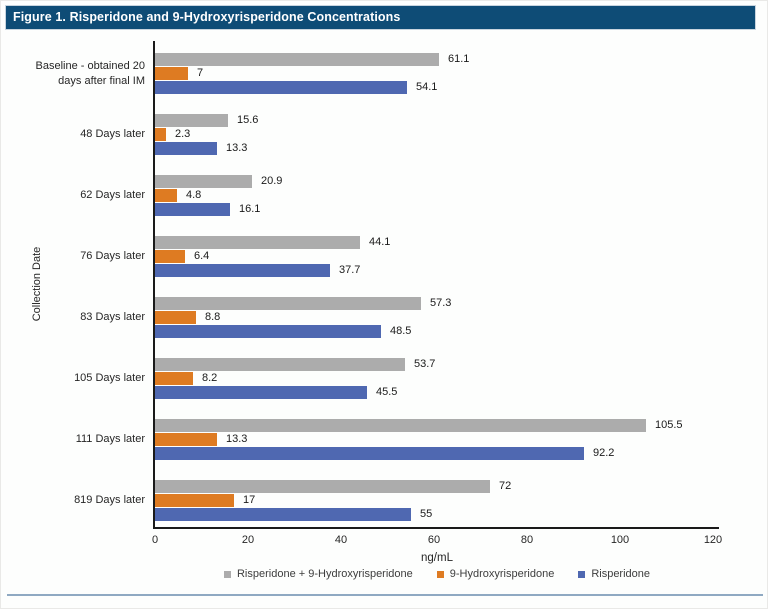 The image size is (768, 609). I want to click on legend-label: Risperidone, so click(621, 574).